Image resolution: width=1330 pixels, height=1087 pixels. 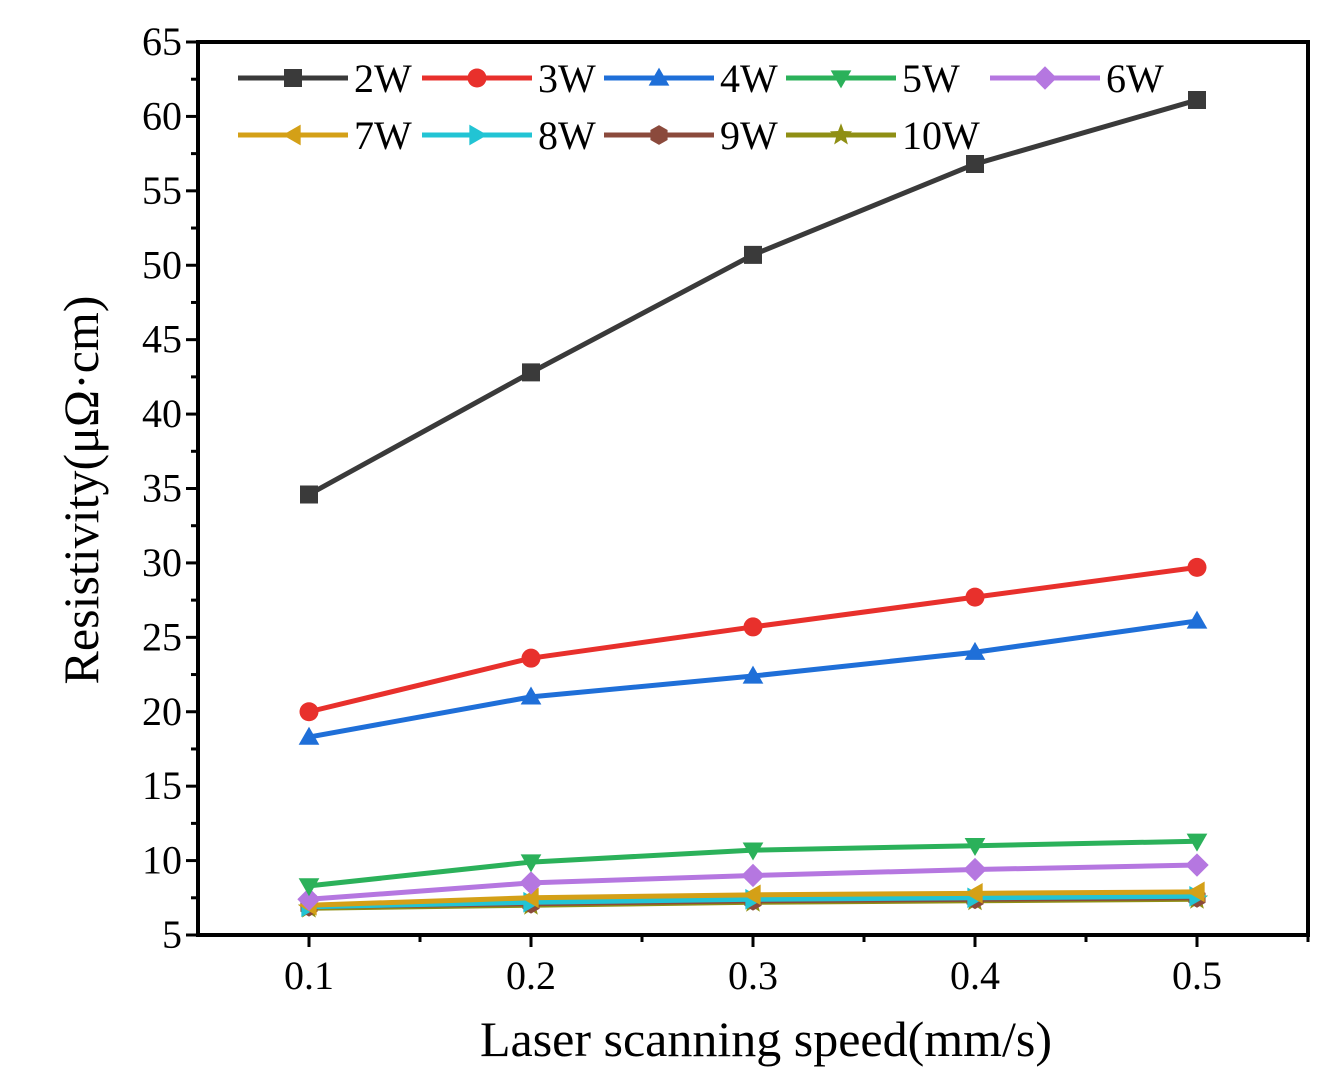 What do you see at coordinates (309, 712) in the screenshot?
I see `data-point-3W-0.1` at bounding box center [309, 712].